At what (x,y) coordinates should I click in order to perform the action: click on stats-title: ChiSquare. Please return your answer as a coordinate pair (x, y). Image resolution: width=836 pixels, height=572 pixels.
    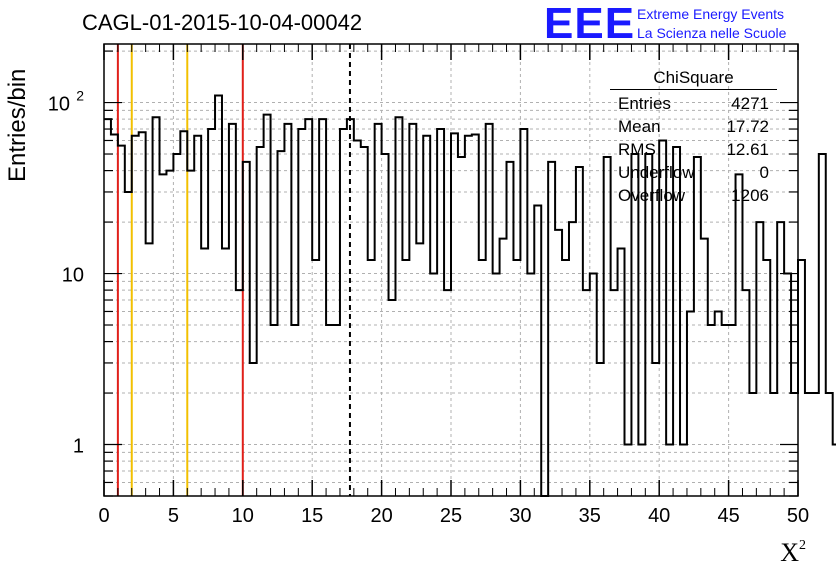
    Looking at the image, I should click on (693, 79).